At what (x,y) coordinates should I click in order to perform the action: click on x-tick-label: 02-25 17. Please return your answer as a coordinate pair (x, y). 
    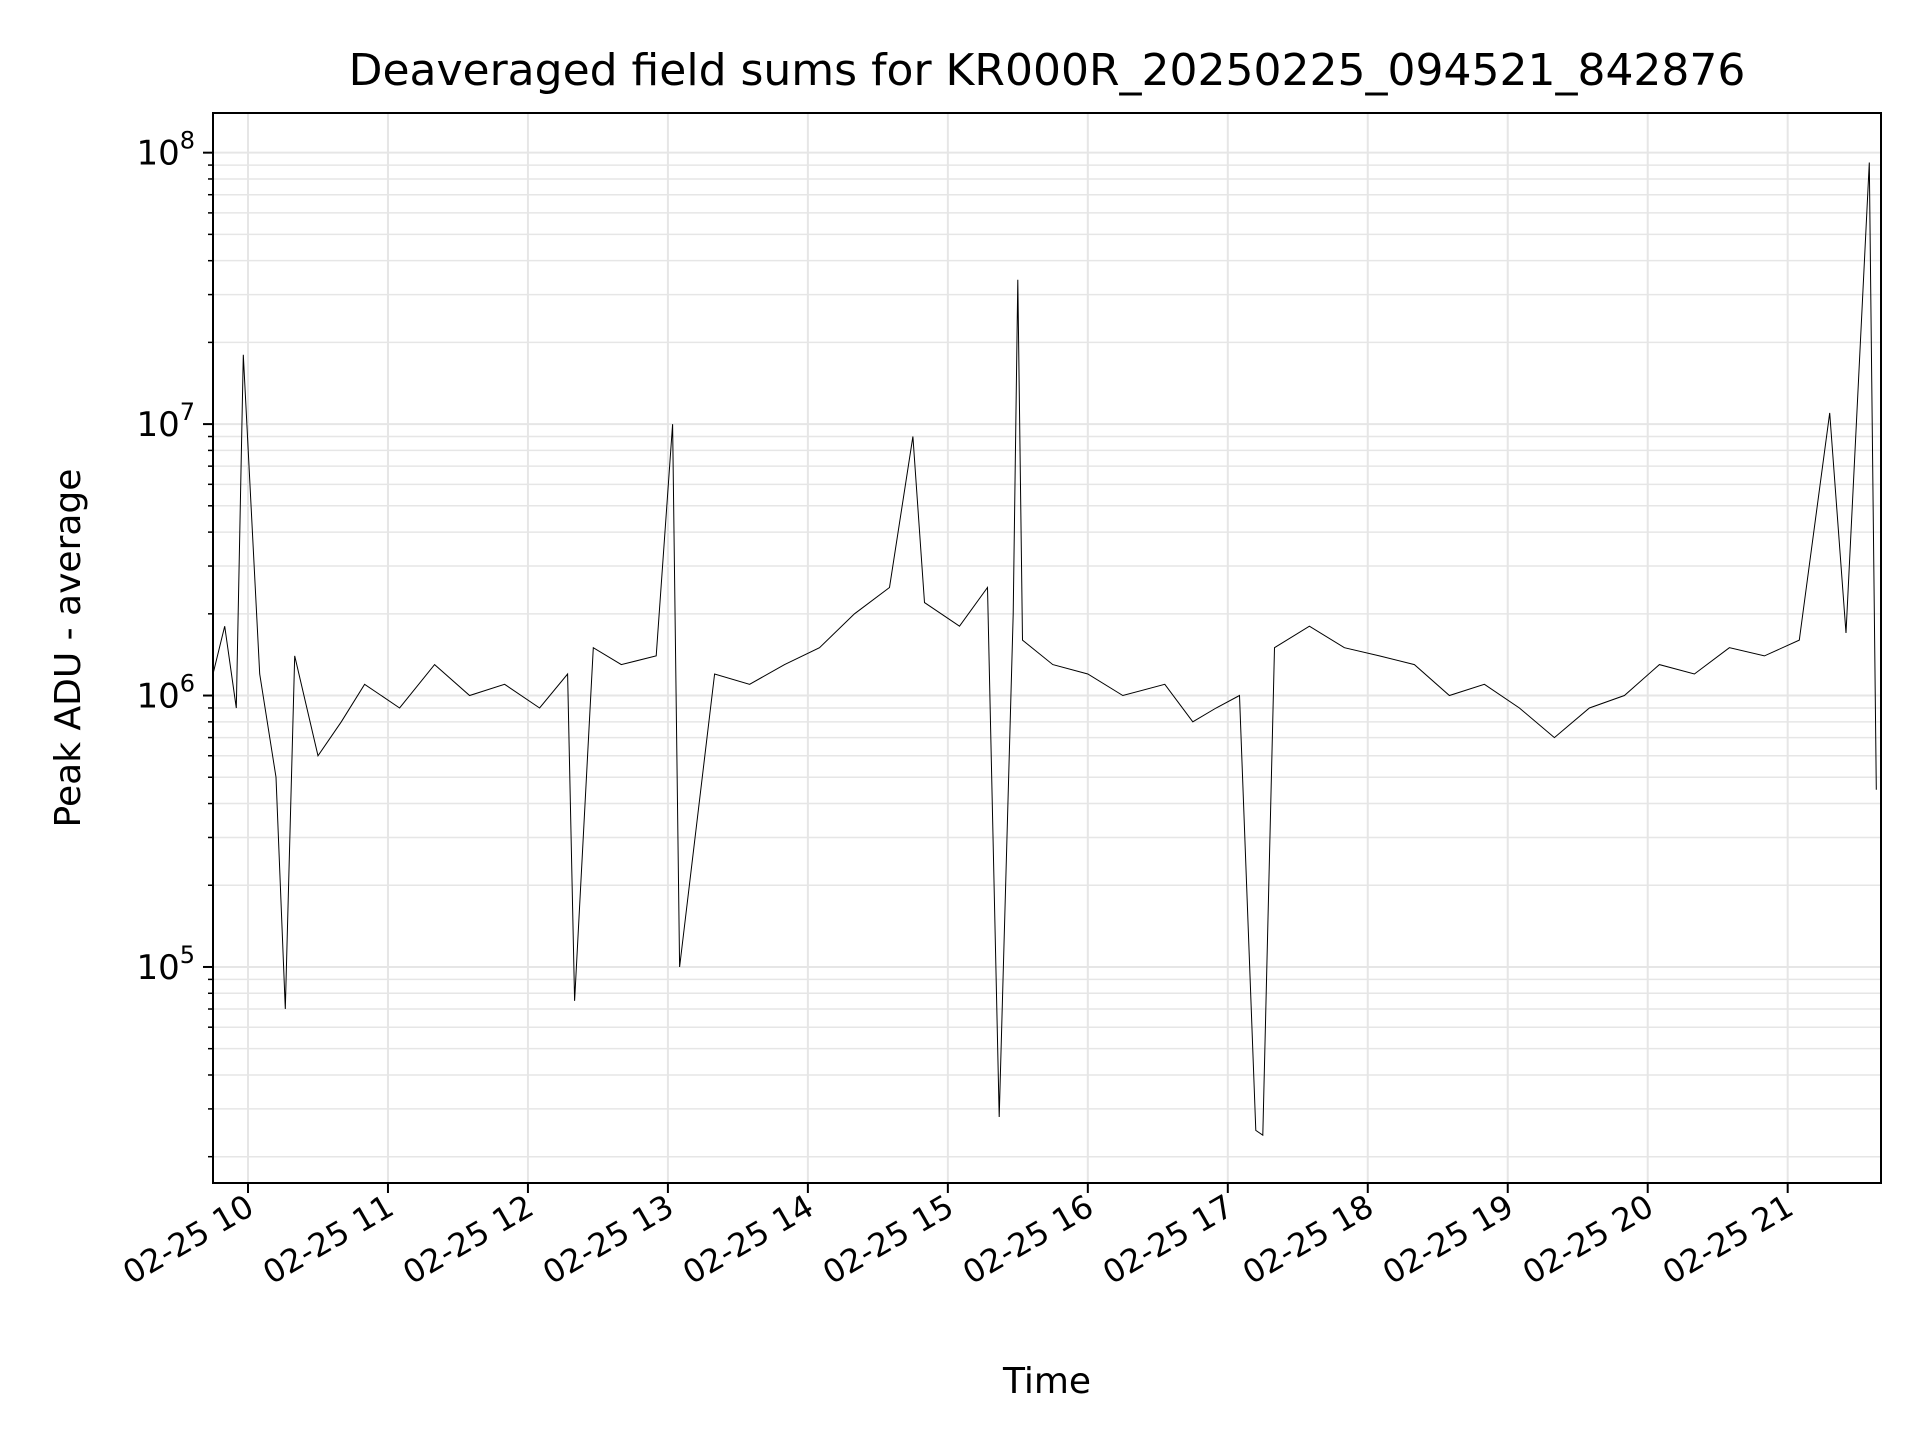
    Looking at the image, I should click on (1168, 1239).